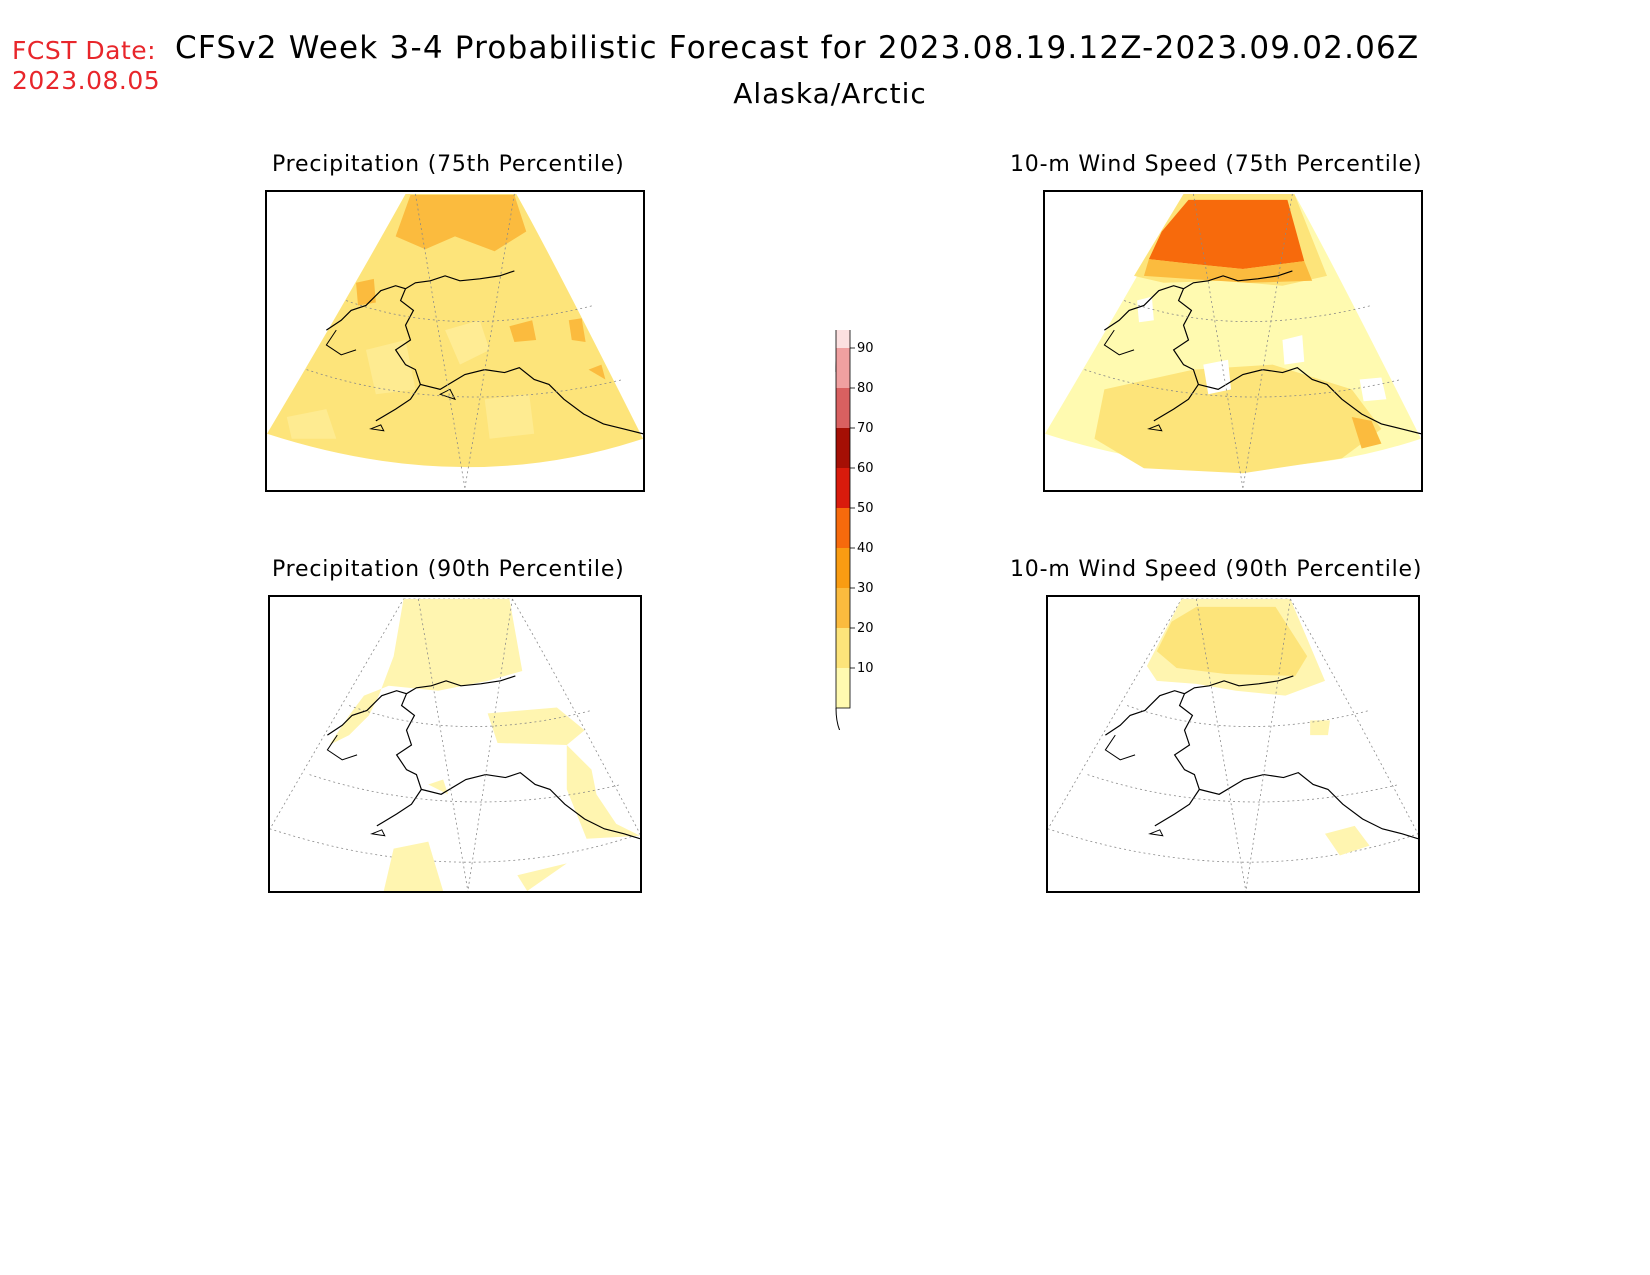  I want to click on panel-title-wind-75: 10-m Wind Speed (75th Percentile), so click(1216, 164).